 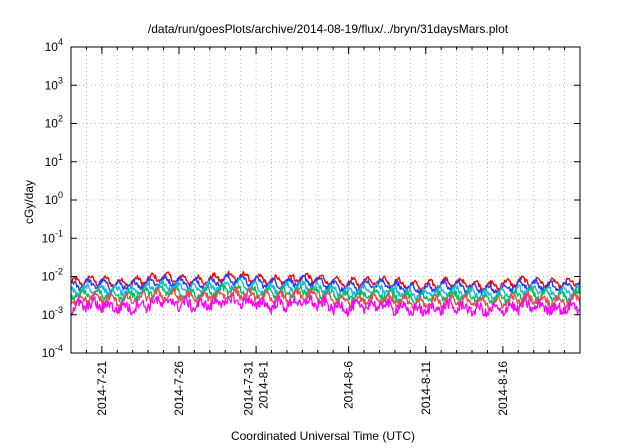 What do you see at coordinates (54, 83) in the screenshot?
I see `y-tick-label: 10³` at bounding box center [54, 83].